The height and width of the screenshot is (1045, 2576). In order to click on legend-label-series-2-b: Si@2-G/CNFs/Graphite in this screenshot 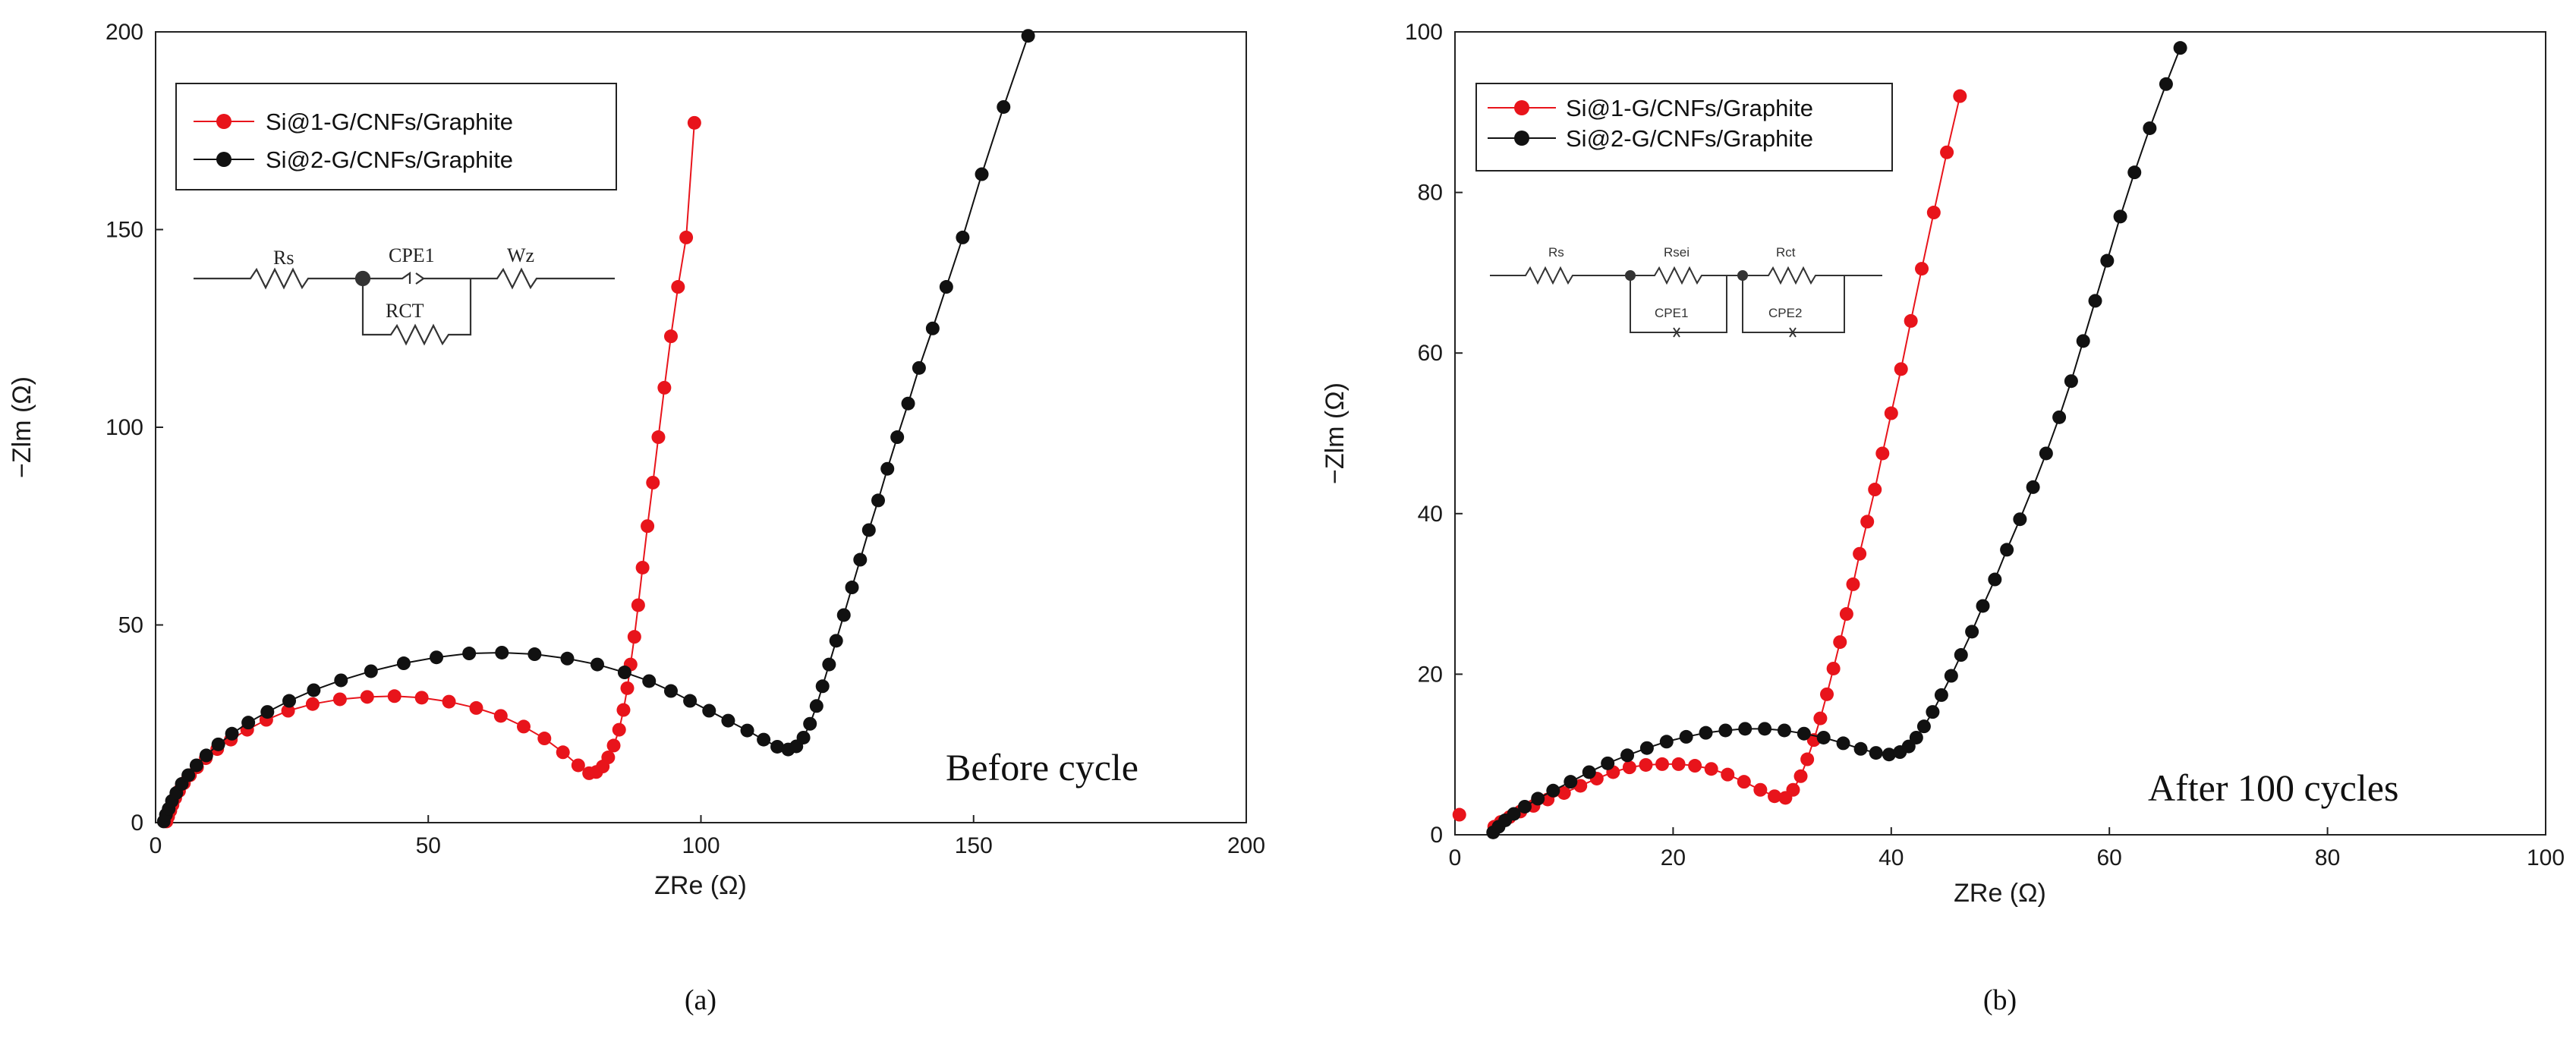, I will do `click(1689, 138)`.